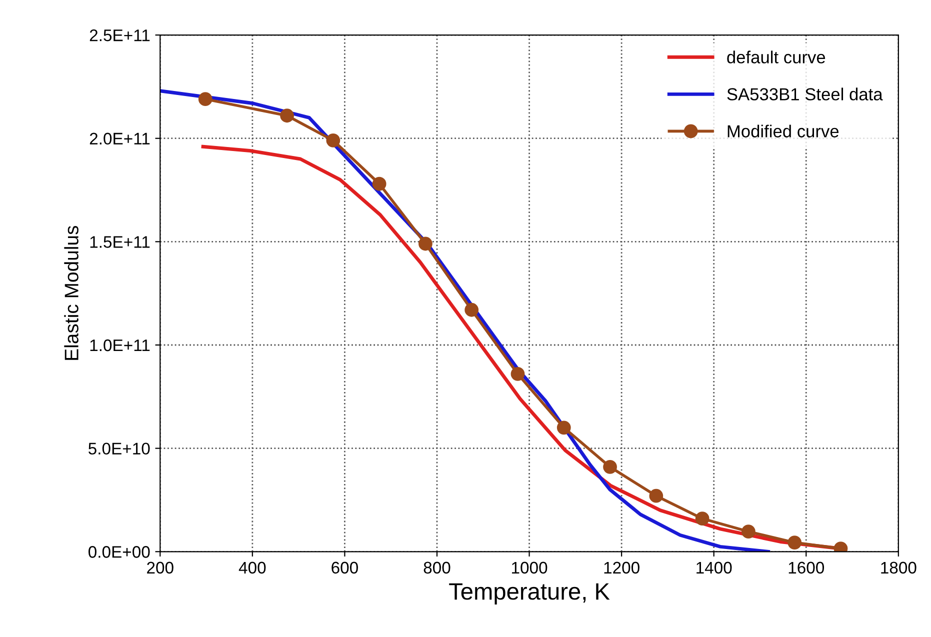 Image resolution: width=931 pixels, height=637 pixels. I want to click on y-tick-label: 1.0E+11, so click(120, 345).